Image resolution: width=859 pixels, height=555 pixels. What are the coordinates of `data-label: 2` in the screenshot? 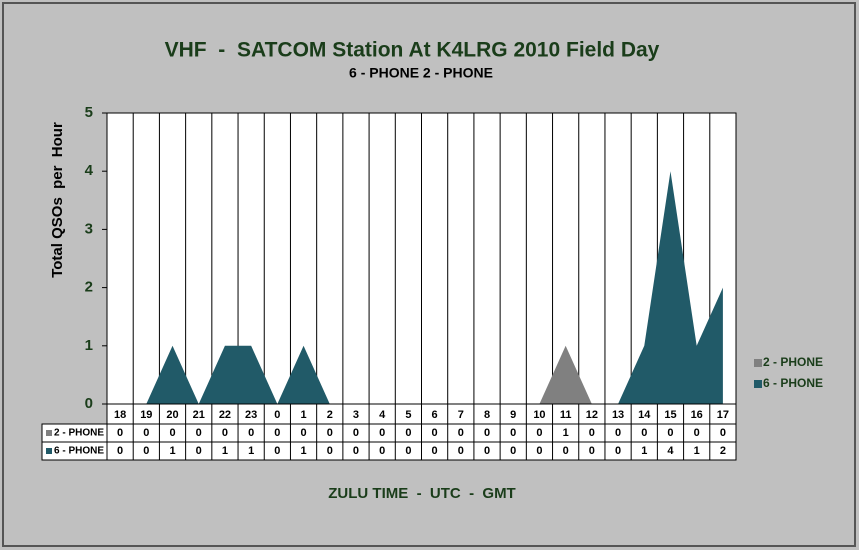 It's located at (723, 451).